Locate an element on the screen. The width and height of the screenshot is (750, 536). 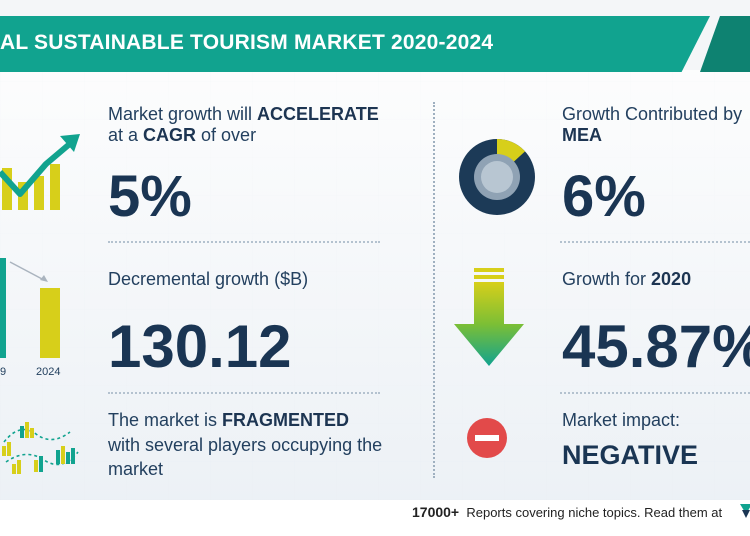
bar-chart-icon is located at coordinates (30, 308).